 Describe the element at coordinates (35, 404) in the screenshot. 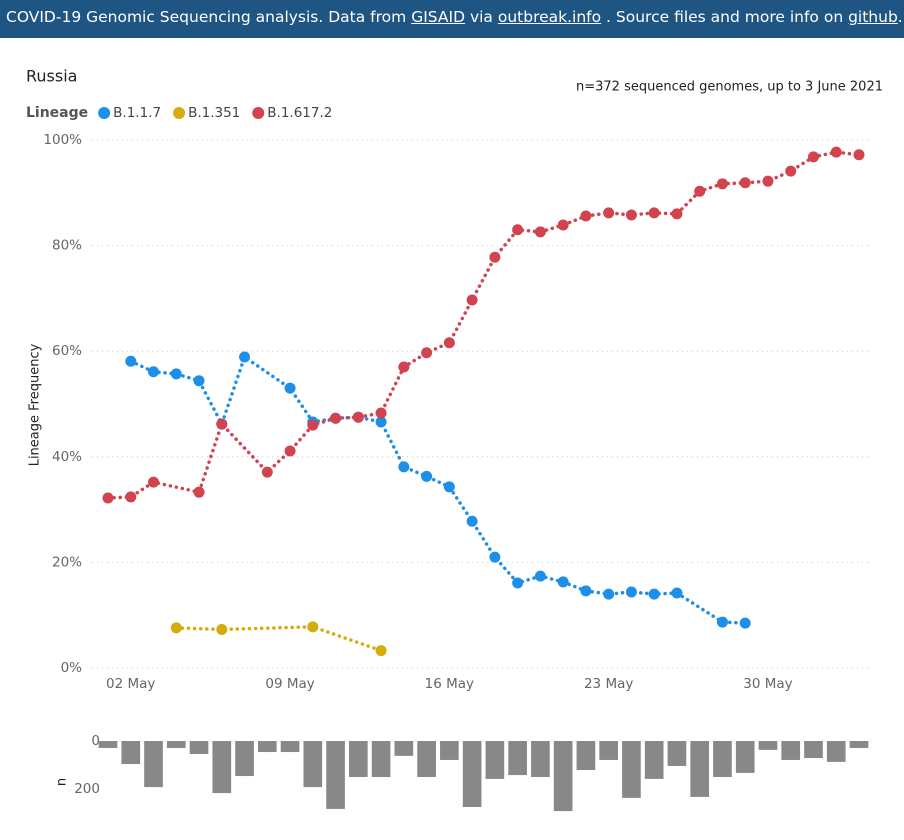

I see `y-axis-label: Lineage Frequency` at that location.